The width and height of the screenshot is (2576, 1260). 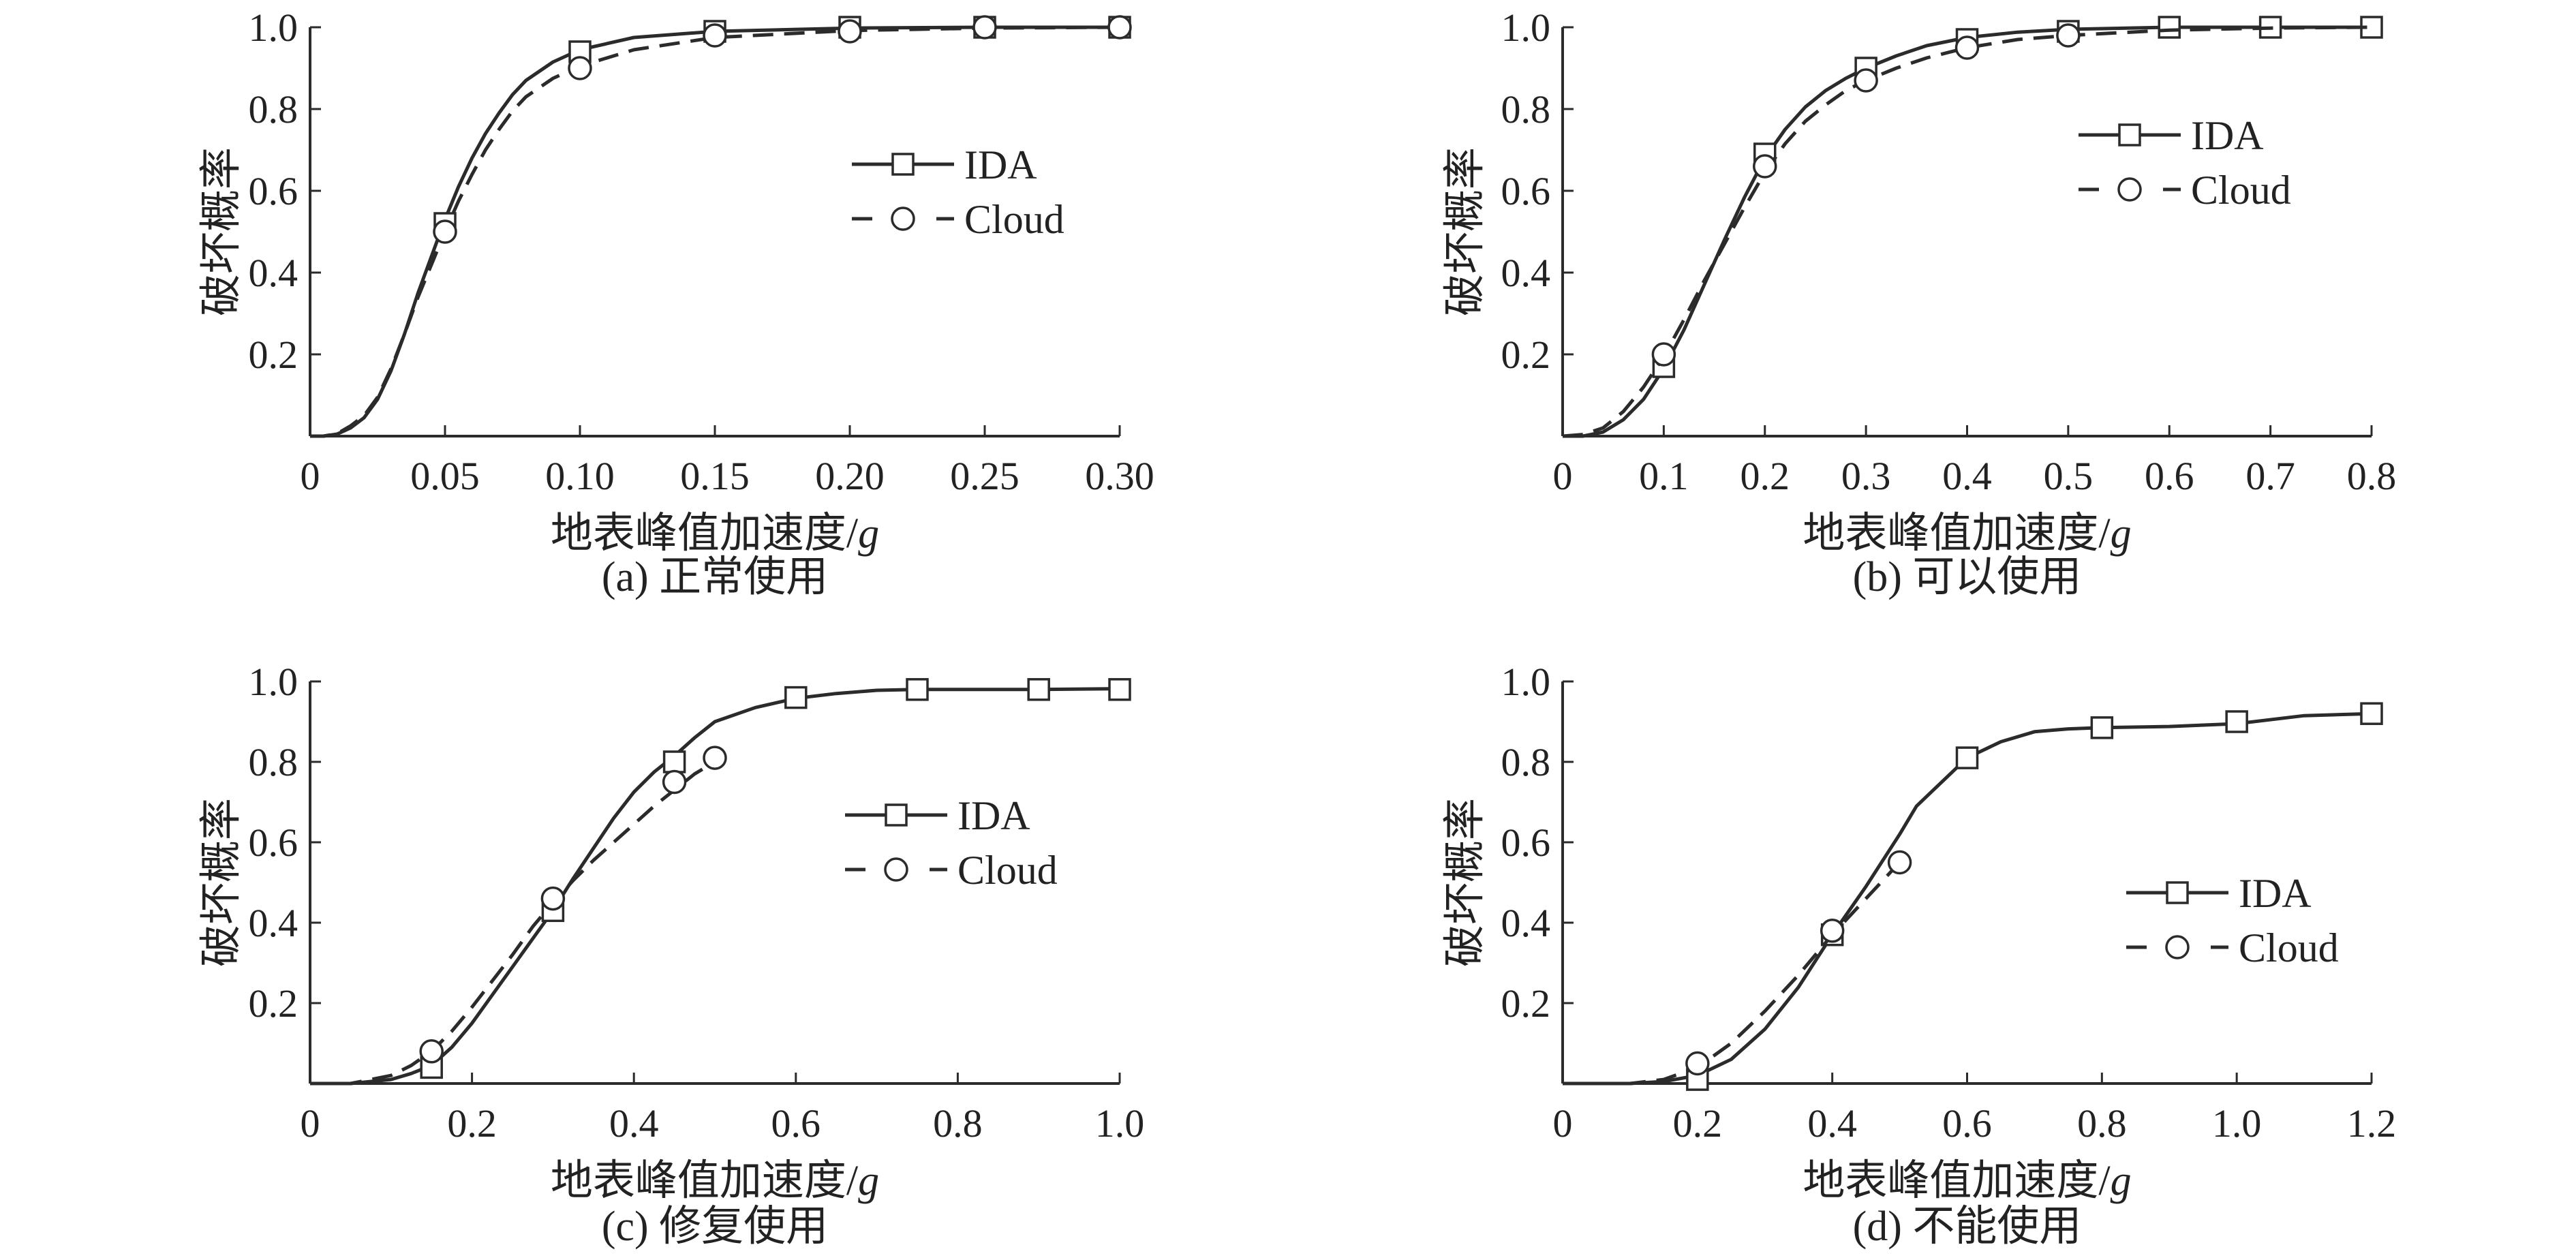 What do you see at coordinates (850, 476) in the screenshot?
I see `x-tick-label: 0.20` at bounding box center [850, 476].